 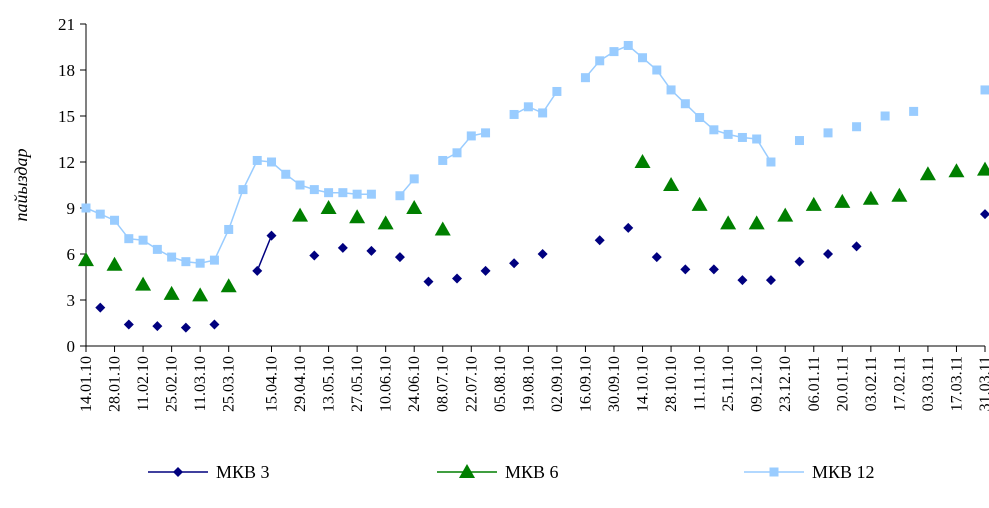 What do you see at coordinates (209, 472) in the screenshot?
I see `legend-item-мкв-3: МКВ 3` at bounding box center [209, 472].